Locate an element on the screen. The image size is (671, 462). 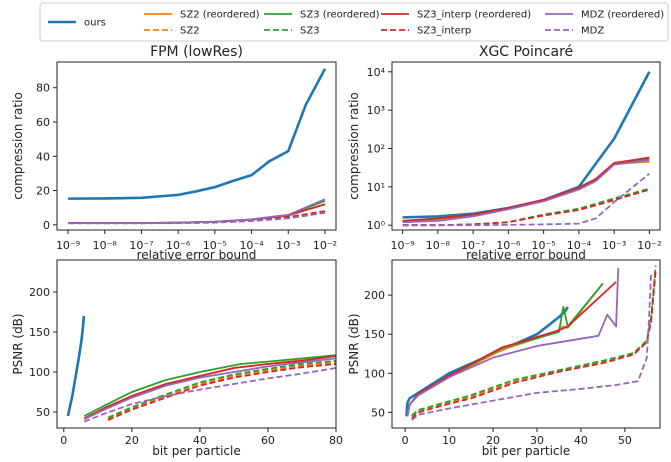
x-tick-label: 80 is located at coordinates (336, 440).